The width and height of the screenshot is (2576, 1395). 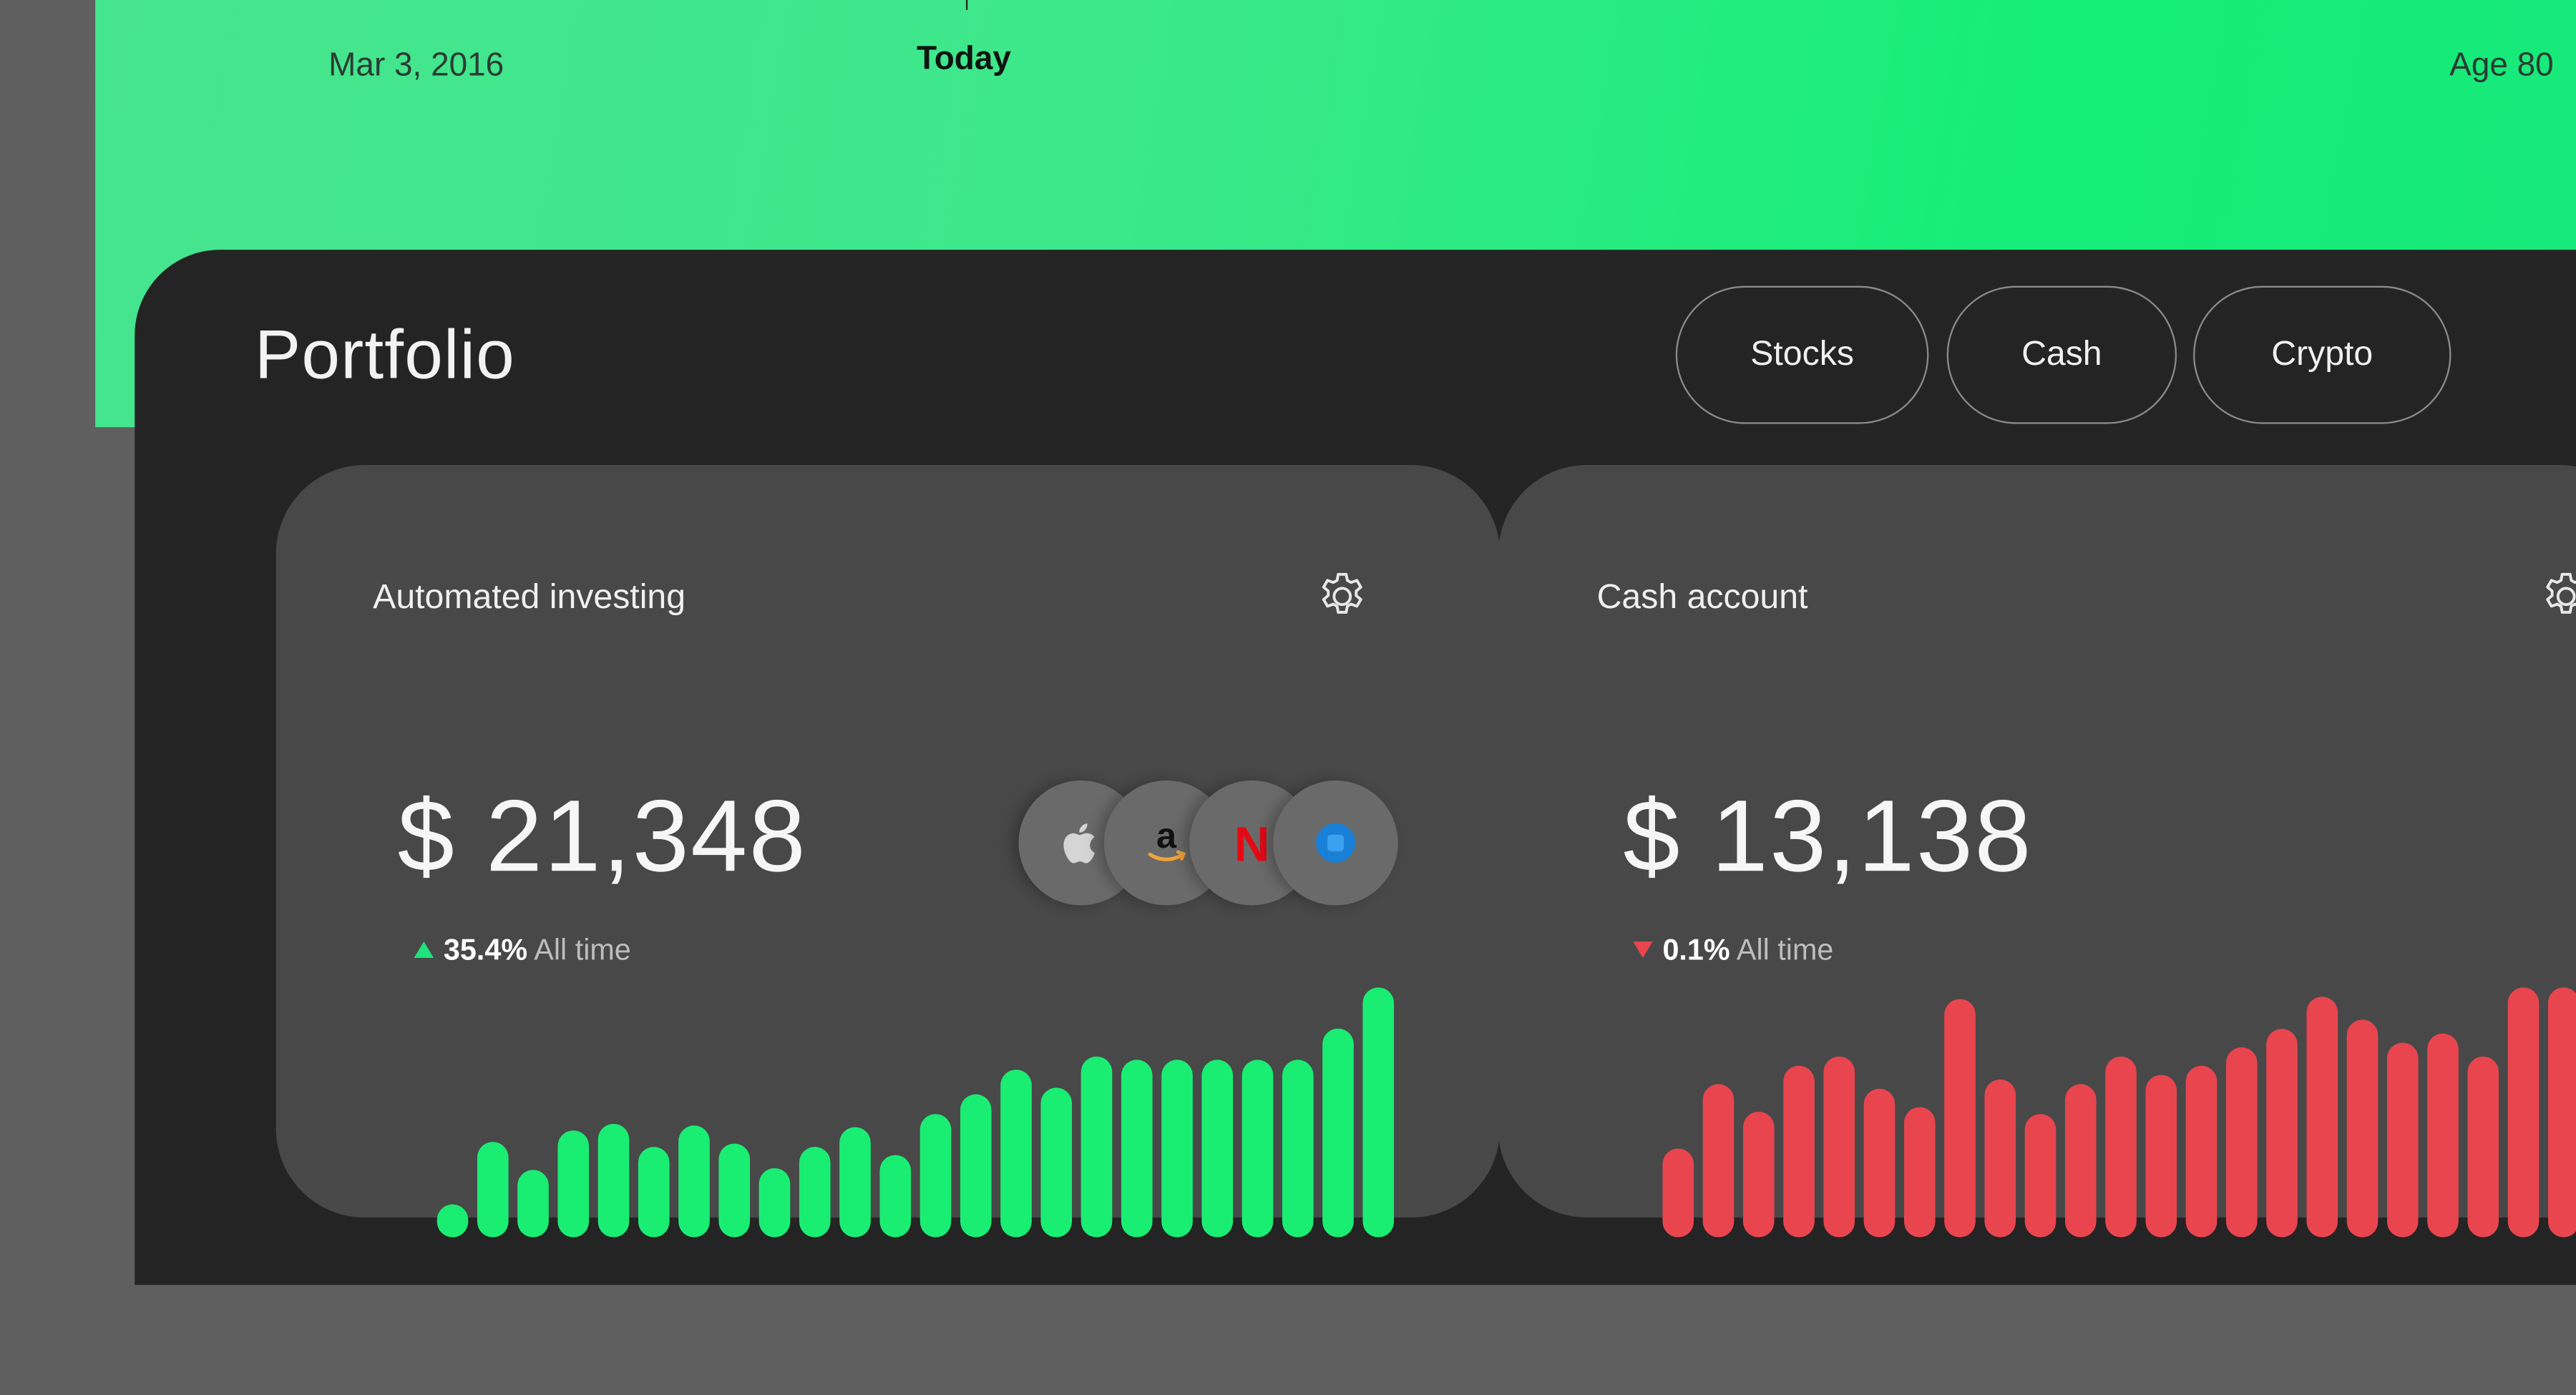 I want to click on triangle-down-icon, so click(x=1643, y=950).